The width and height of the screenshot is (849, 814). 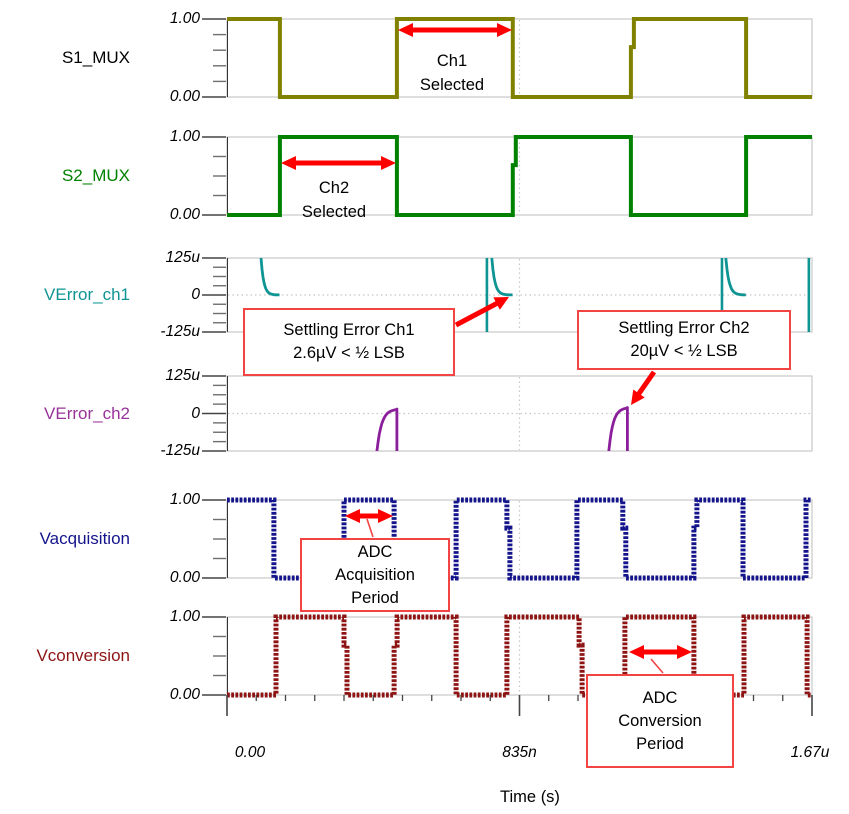 I want to click on annotation-adc-conversion-period: ADC Conversion Period, so click(x=660, y=721).